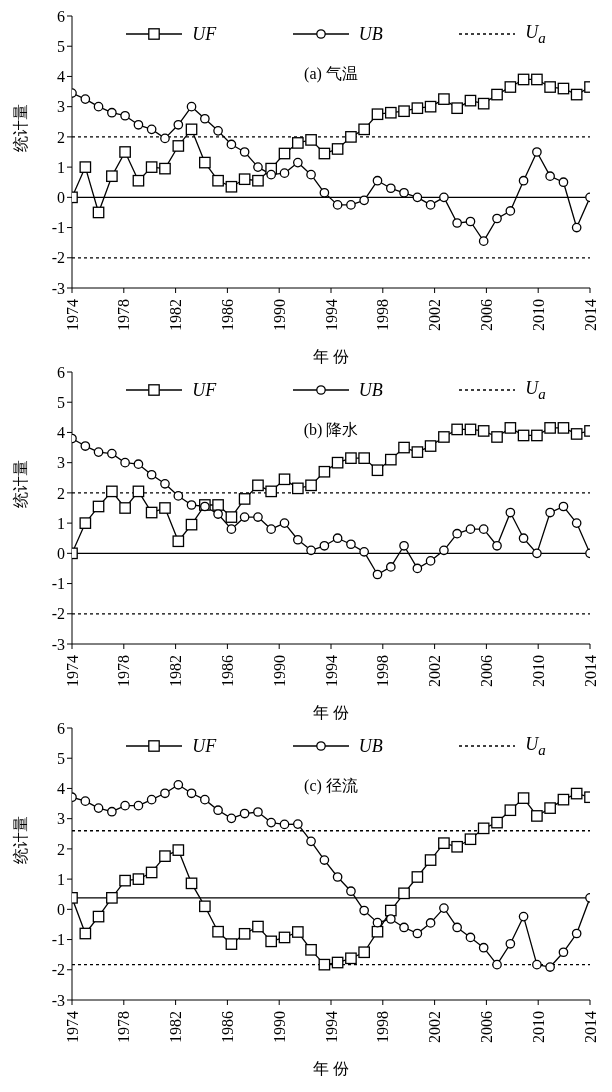  I want to click on text: (c) 径流, so click(331, 786).